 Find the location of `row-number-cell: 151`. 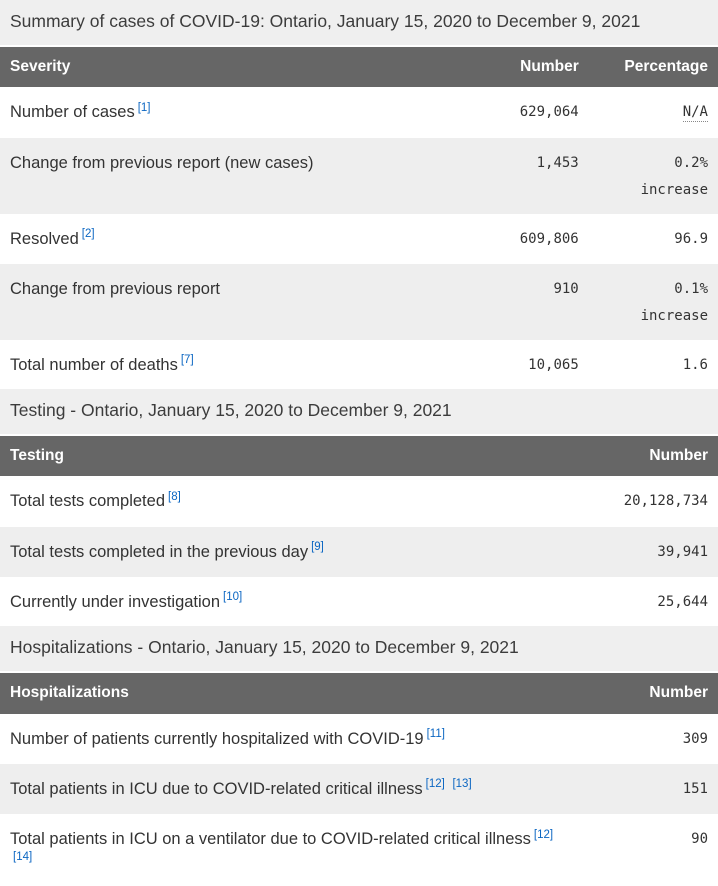

row-number-cell: 151 is located at coordinates (695, 788).